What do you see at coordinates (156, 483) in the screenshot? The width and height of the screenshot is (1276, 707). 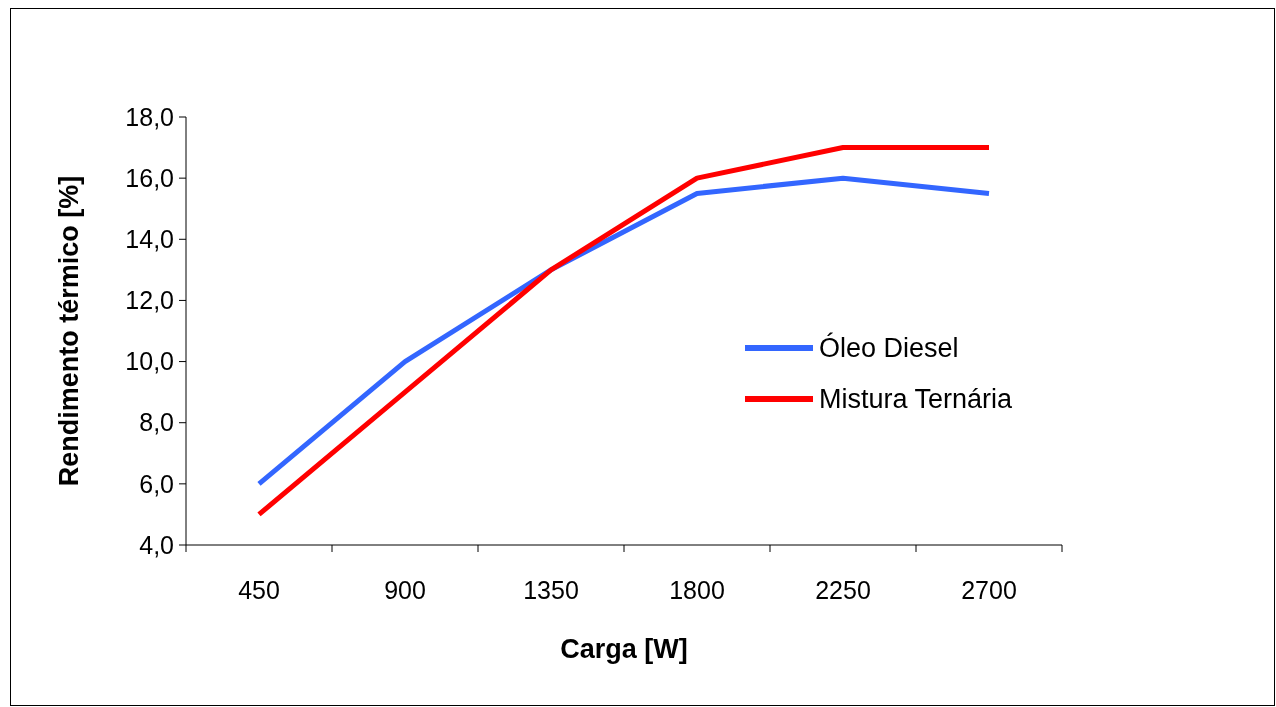 I see `y-tick-label: 6,0` at bounding box center [156, 483].